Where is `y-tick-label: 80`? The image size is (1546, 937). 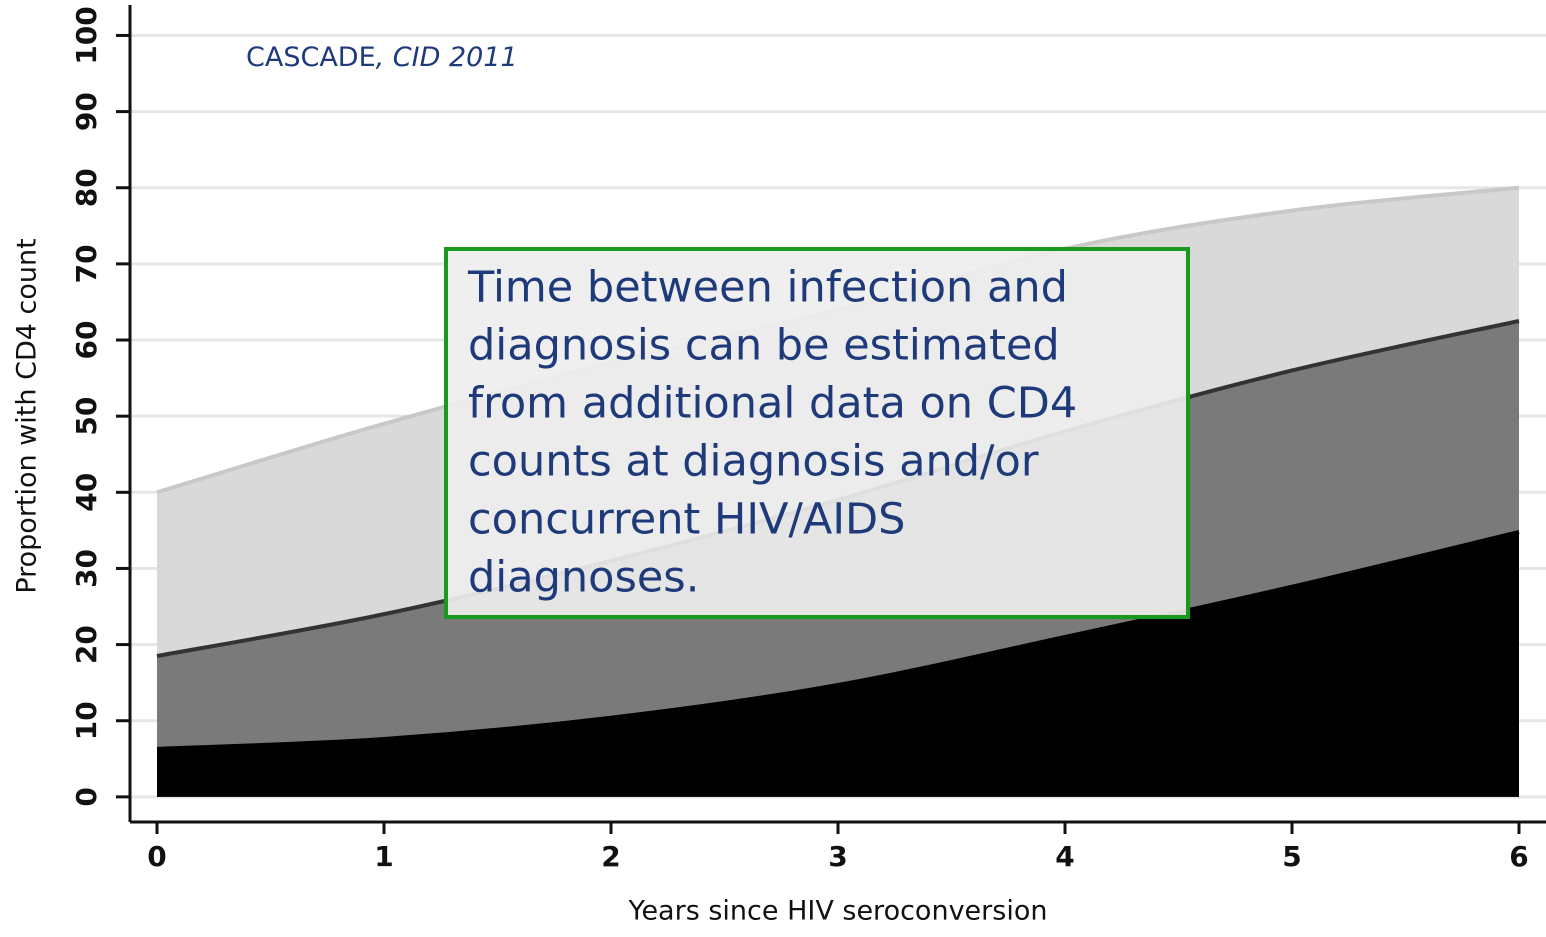 y-tick-label: 80 is located at coordinates (86, 187).